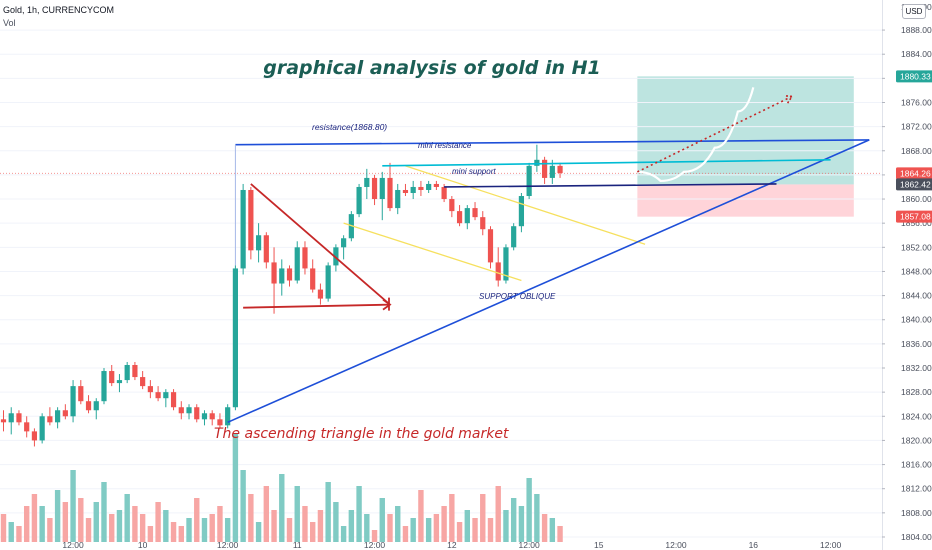 Image resolution: width=932 pixels, height=550 pixels. Describe the element at coordinates (916, 465) in the screenshot. I see `price-tick-label: 1816.00` at that location.